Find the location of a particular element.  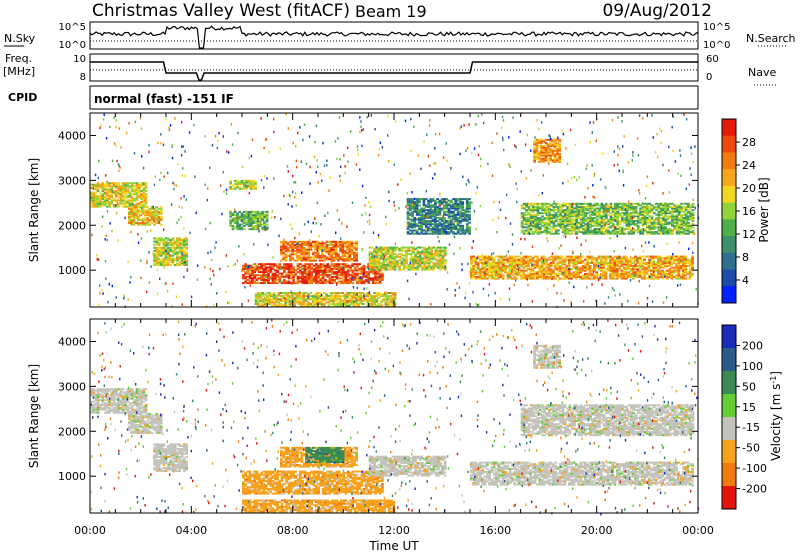

noise-panel: N.Sky N.Search 10^5 10^0 10^5 10^0 is located at coordinates (400, 36).